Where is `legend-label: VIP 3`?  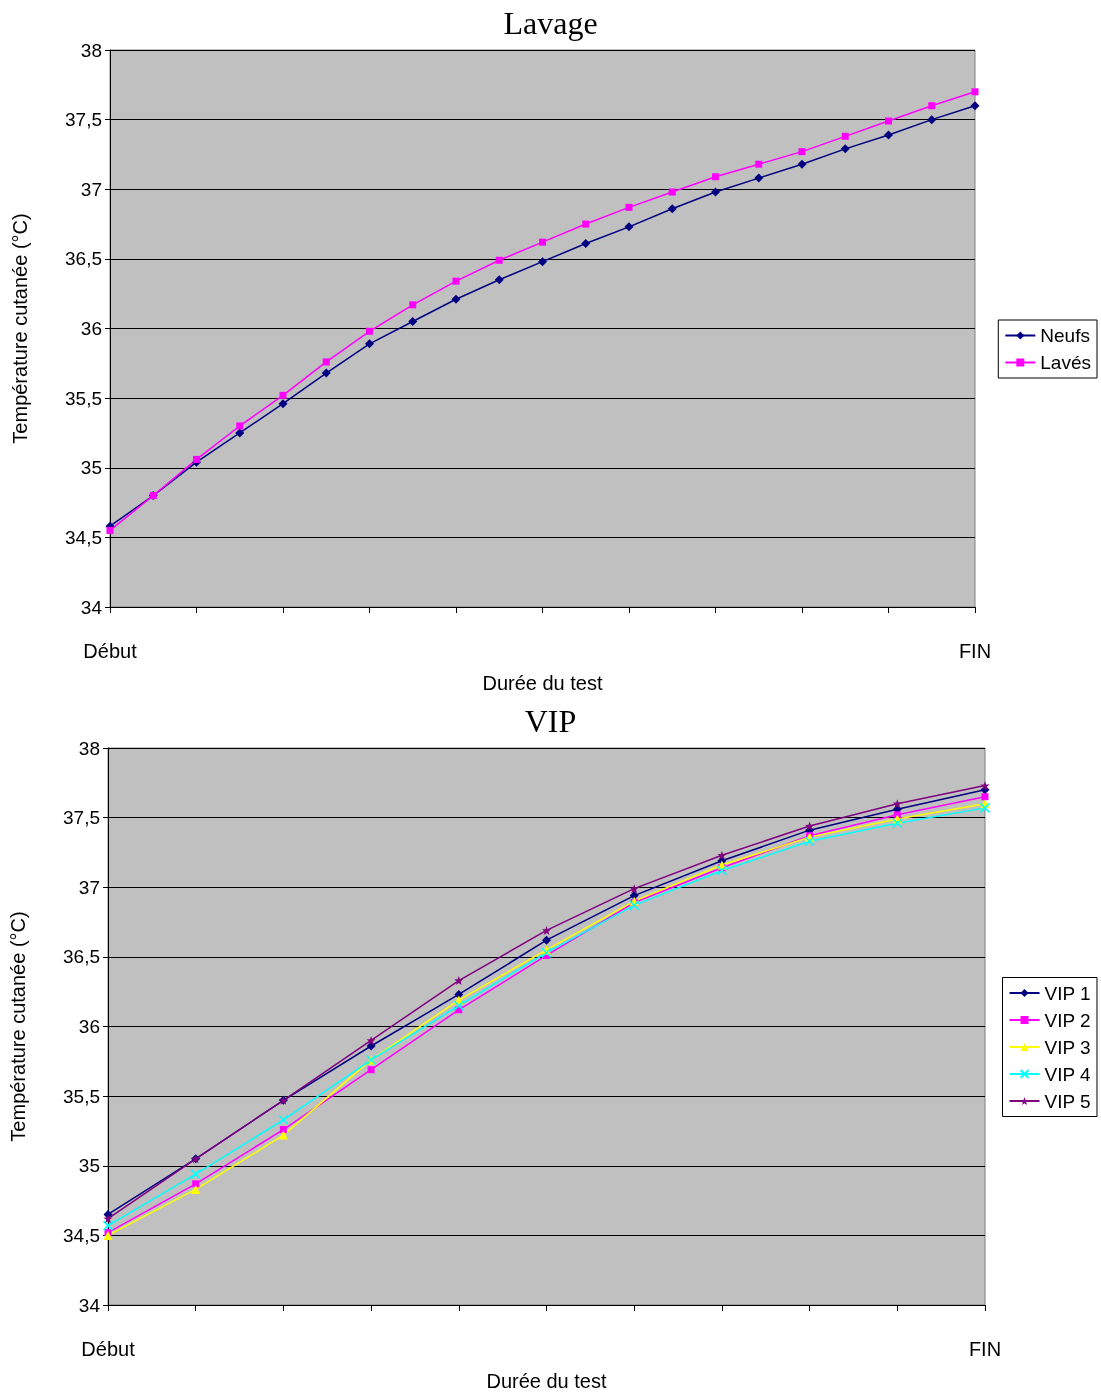
legend-label: VIP 3 is located at coordinates (1067, 1047).